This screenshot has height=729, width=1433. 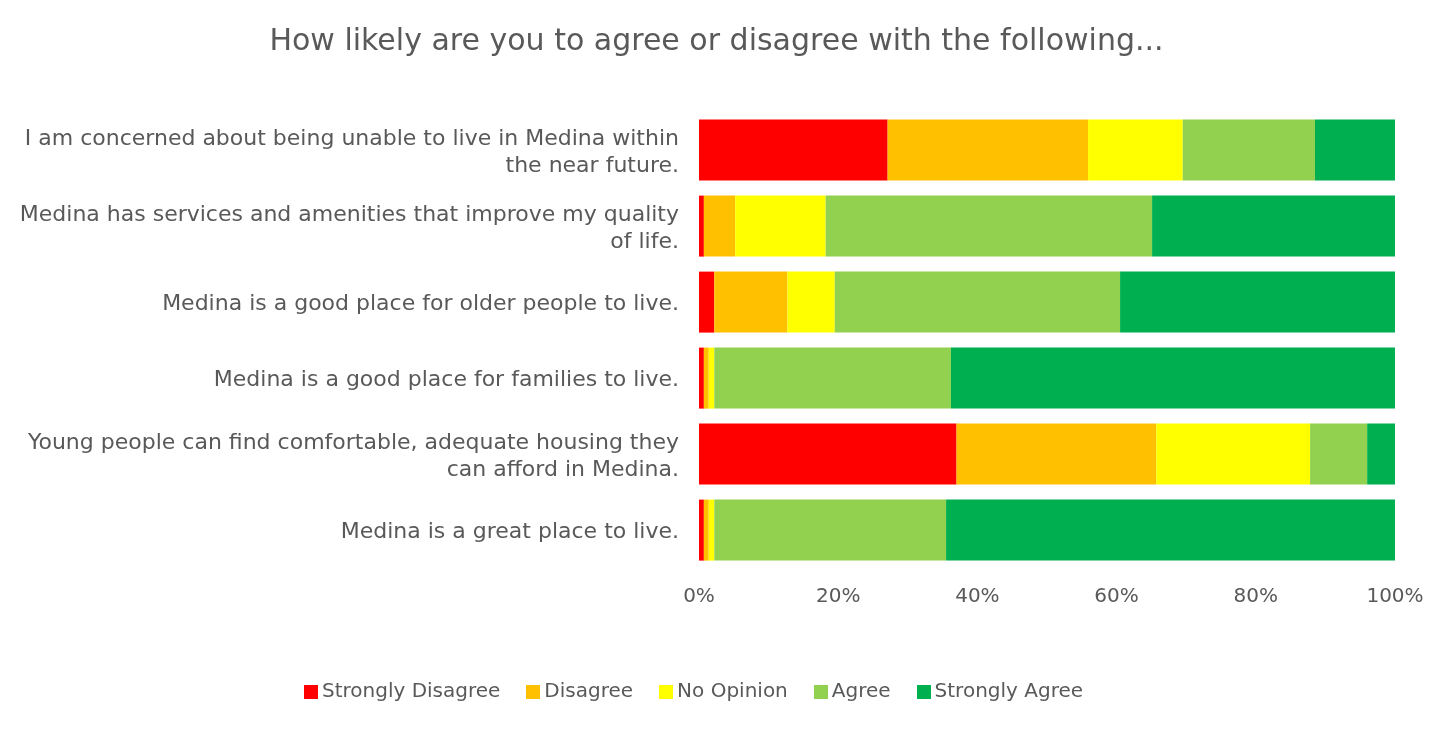 I want to click on x-tick-label: 60%, so click(x=1116, y=595).